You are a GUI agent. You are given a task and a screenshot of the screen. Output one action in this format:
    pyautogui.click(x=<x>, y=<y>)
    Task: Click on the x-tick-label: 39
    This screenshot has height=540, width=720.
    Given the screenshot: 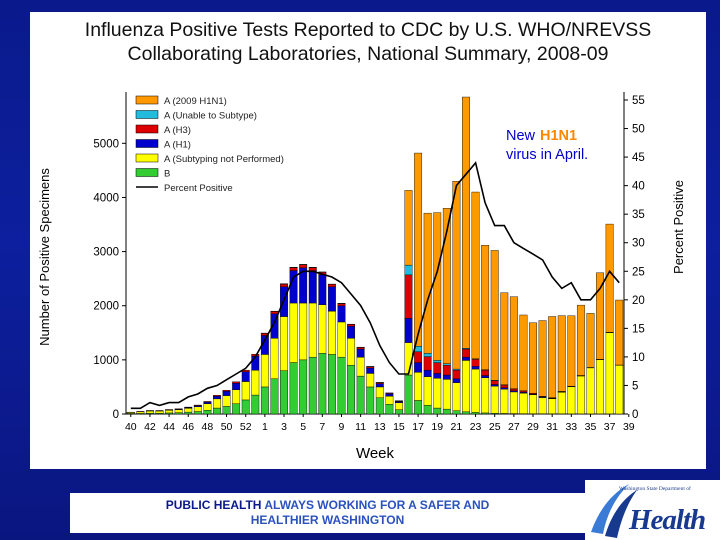 What is the action you would take?
    pyautogui.click(x=629, y=427)
    